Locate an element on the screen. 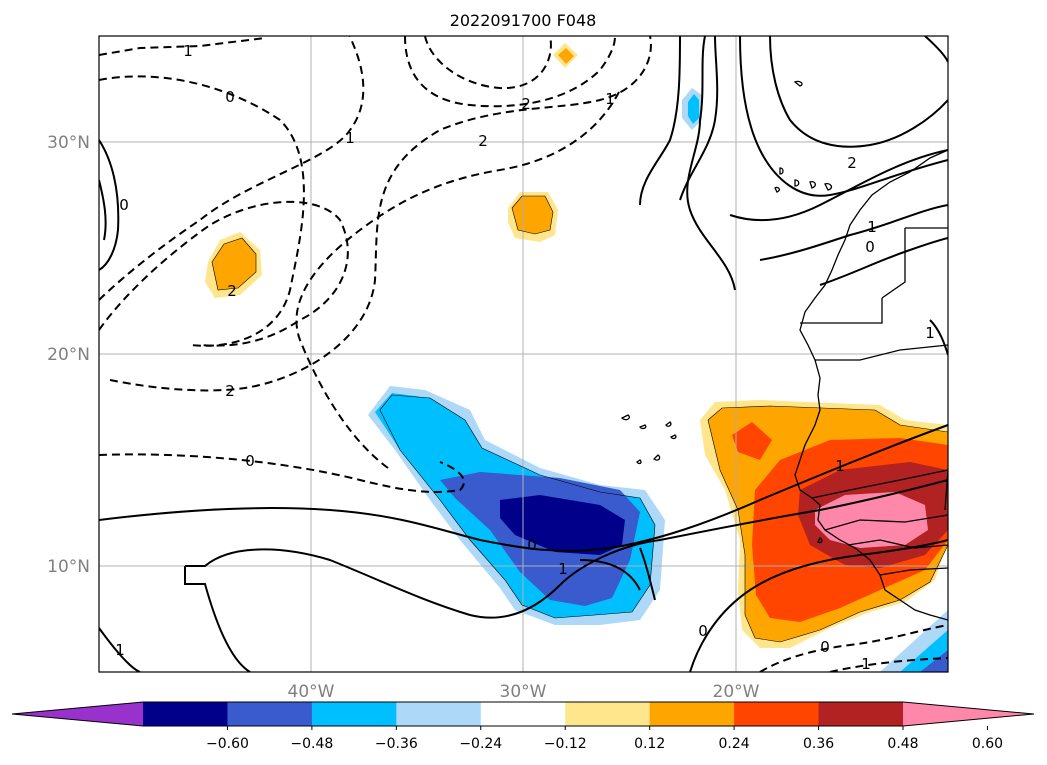 Image resolution: width=1047 pixels, height=765 pixels. latitude-labels: 30°N 20°N 10°N is located at coordinates (68, 355).